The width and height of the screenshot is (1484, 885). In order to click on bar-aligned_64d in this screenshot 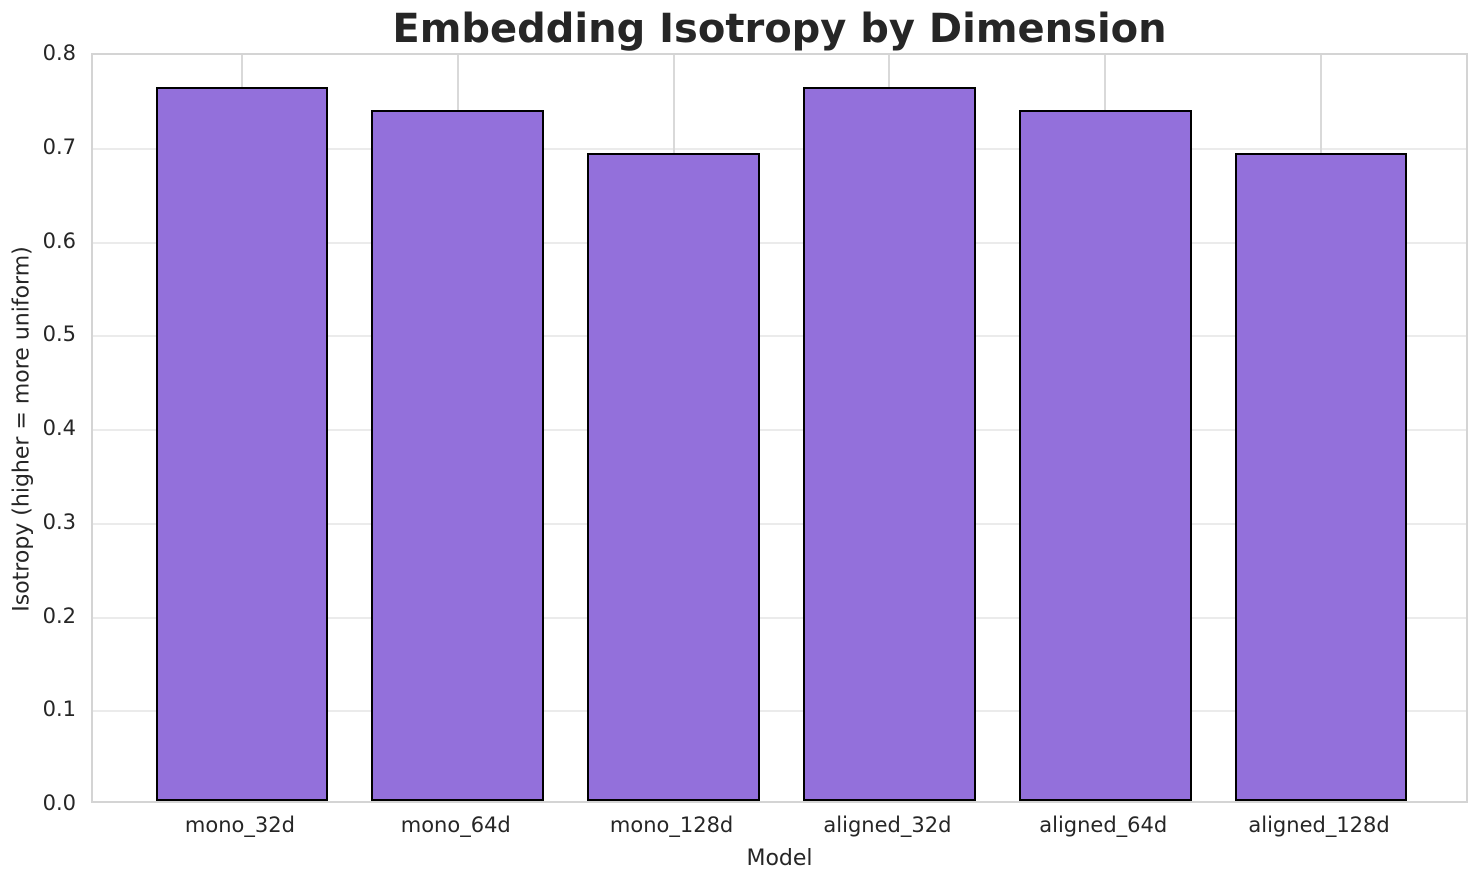, I will do `click(1105, 455)`.